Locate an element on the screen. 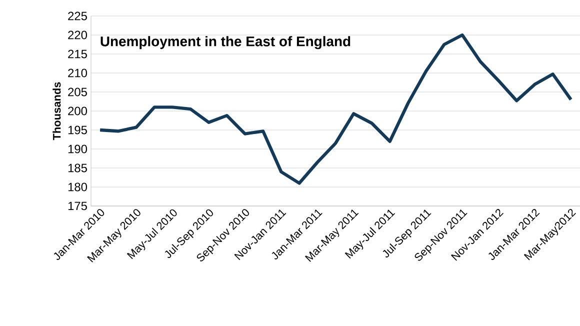 The height and width of the screenshot is (326, 580). y-tick-label: 195 is located at coordinates (77, 130).